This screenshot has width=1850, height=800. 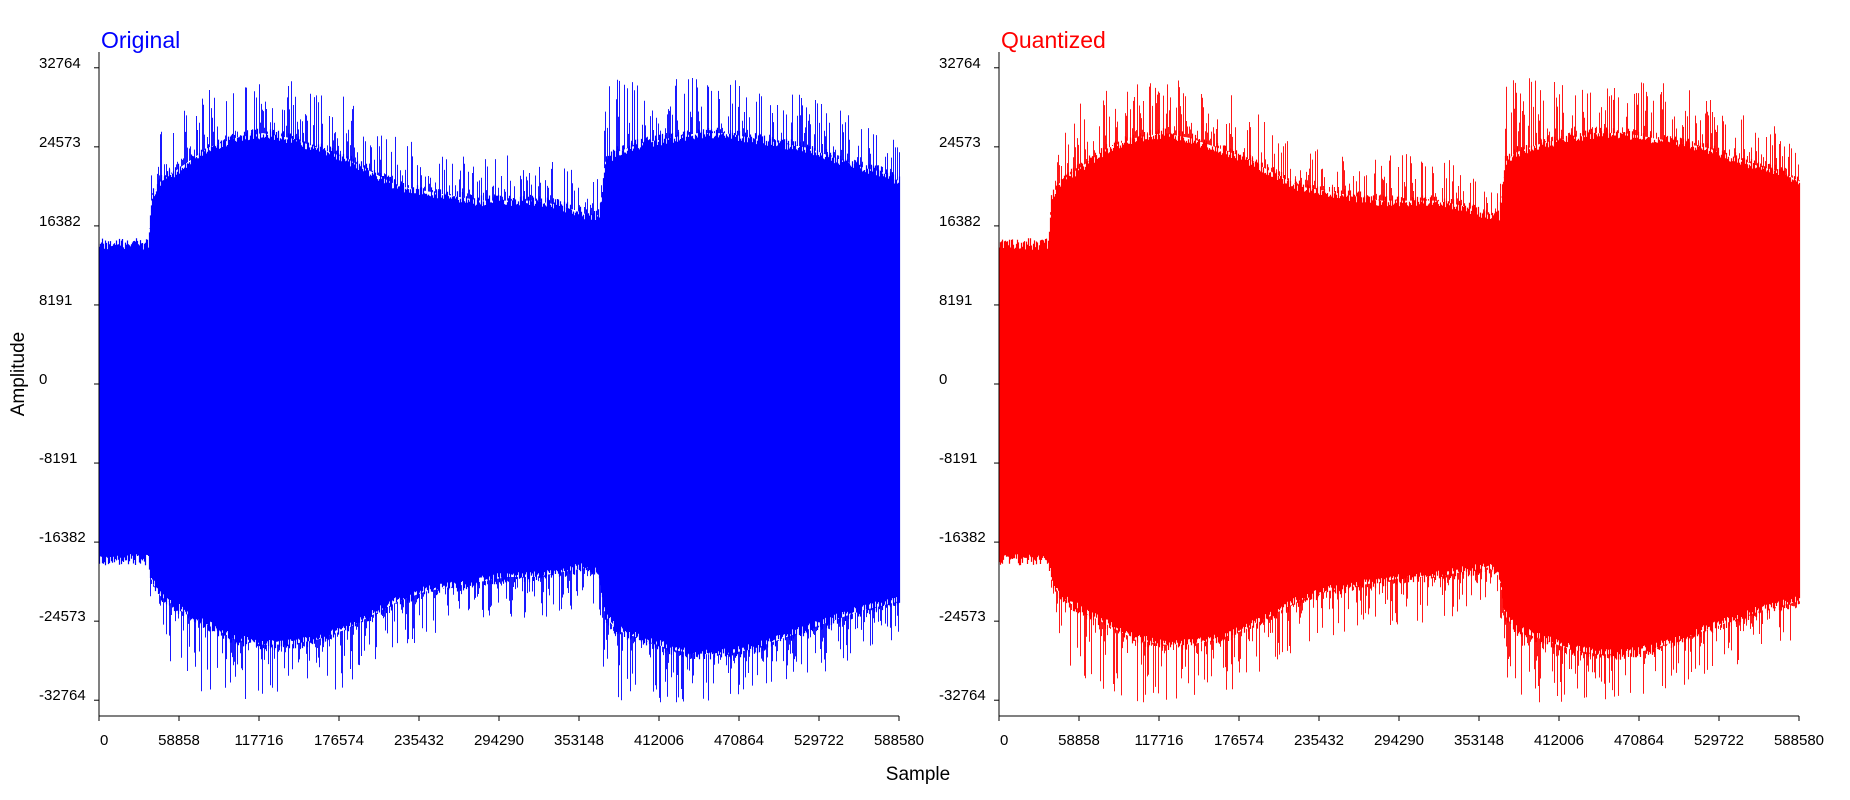 I want to click on quantized-x-tick-label: 58858, so click(x=1079, y=740).